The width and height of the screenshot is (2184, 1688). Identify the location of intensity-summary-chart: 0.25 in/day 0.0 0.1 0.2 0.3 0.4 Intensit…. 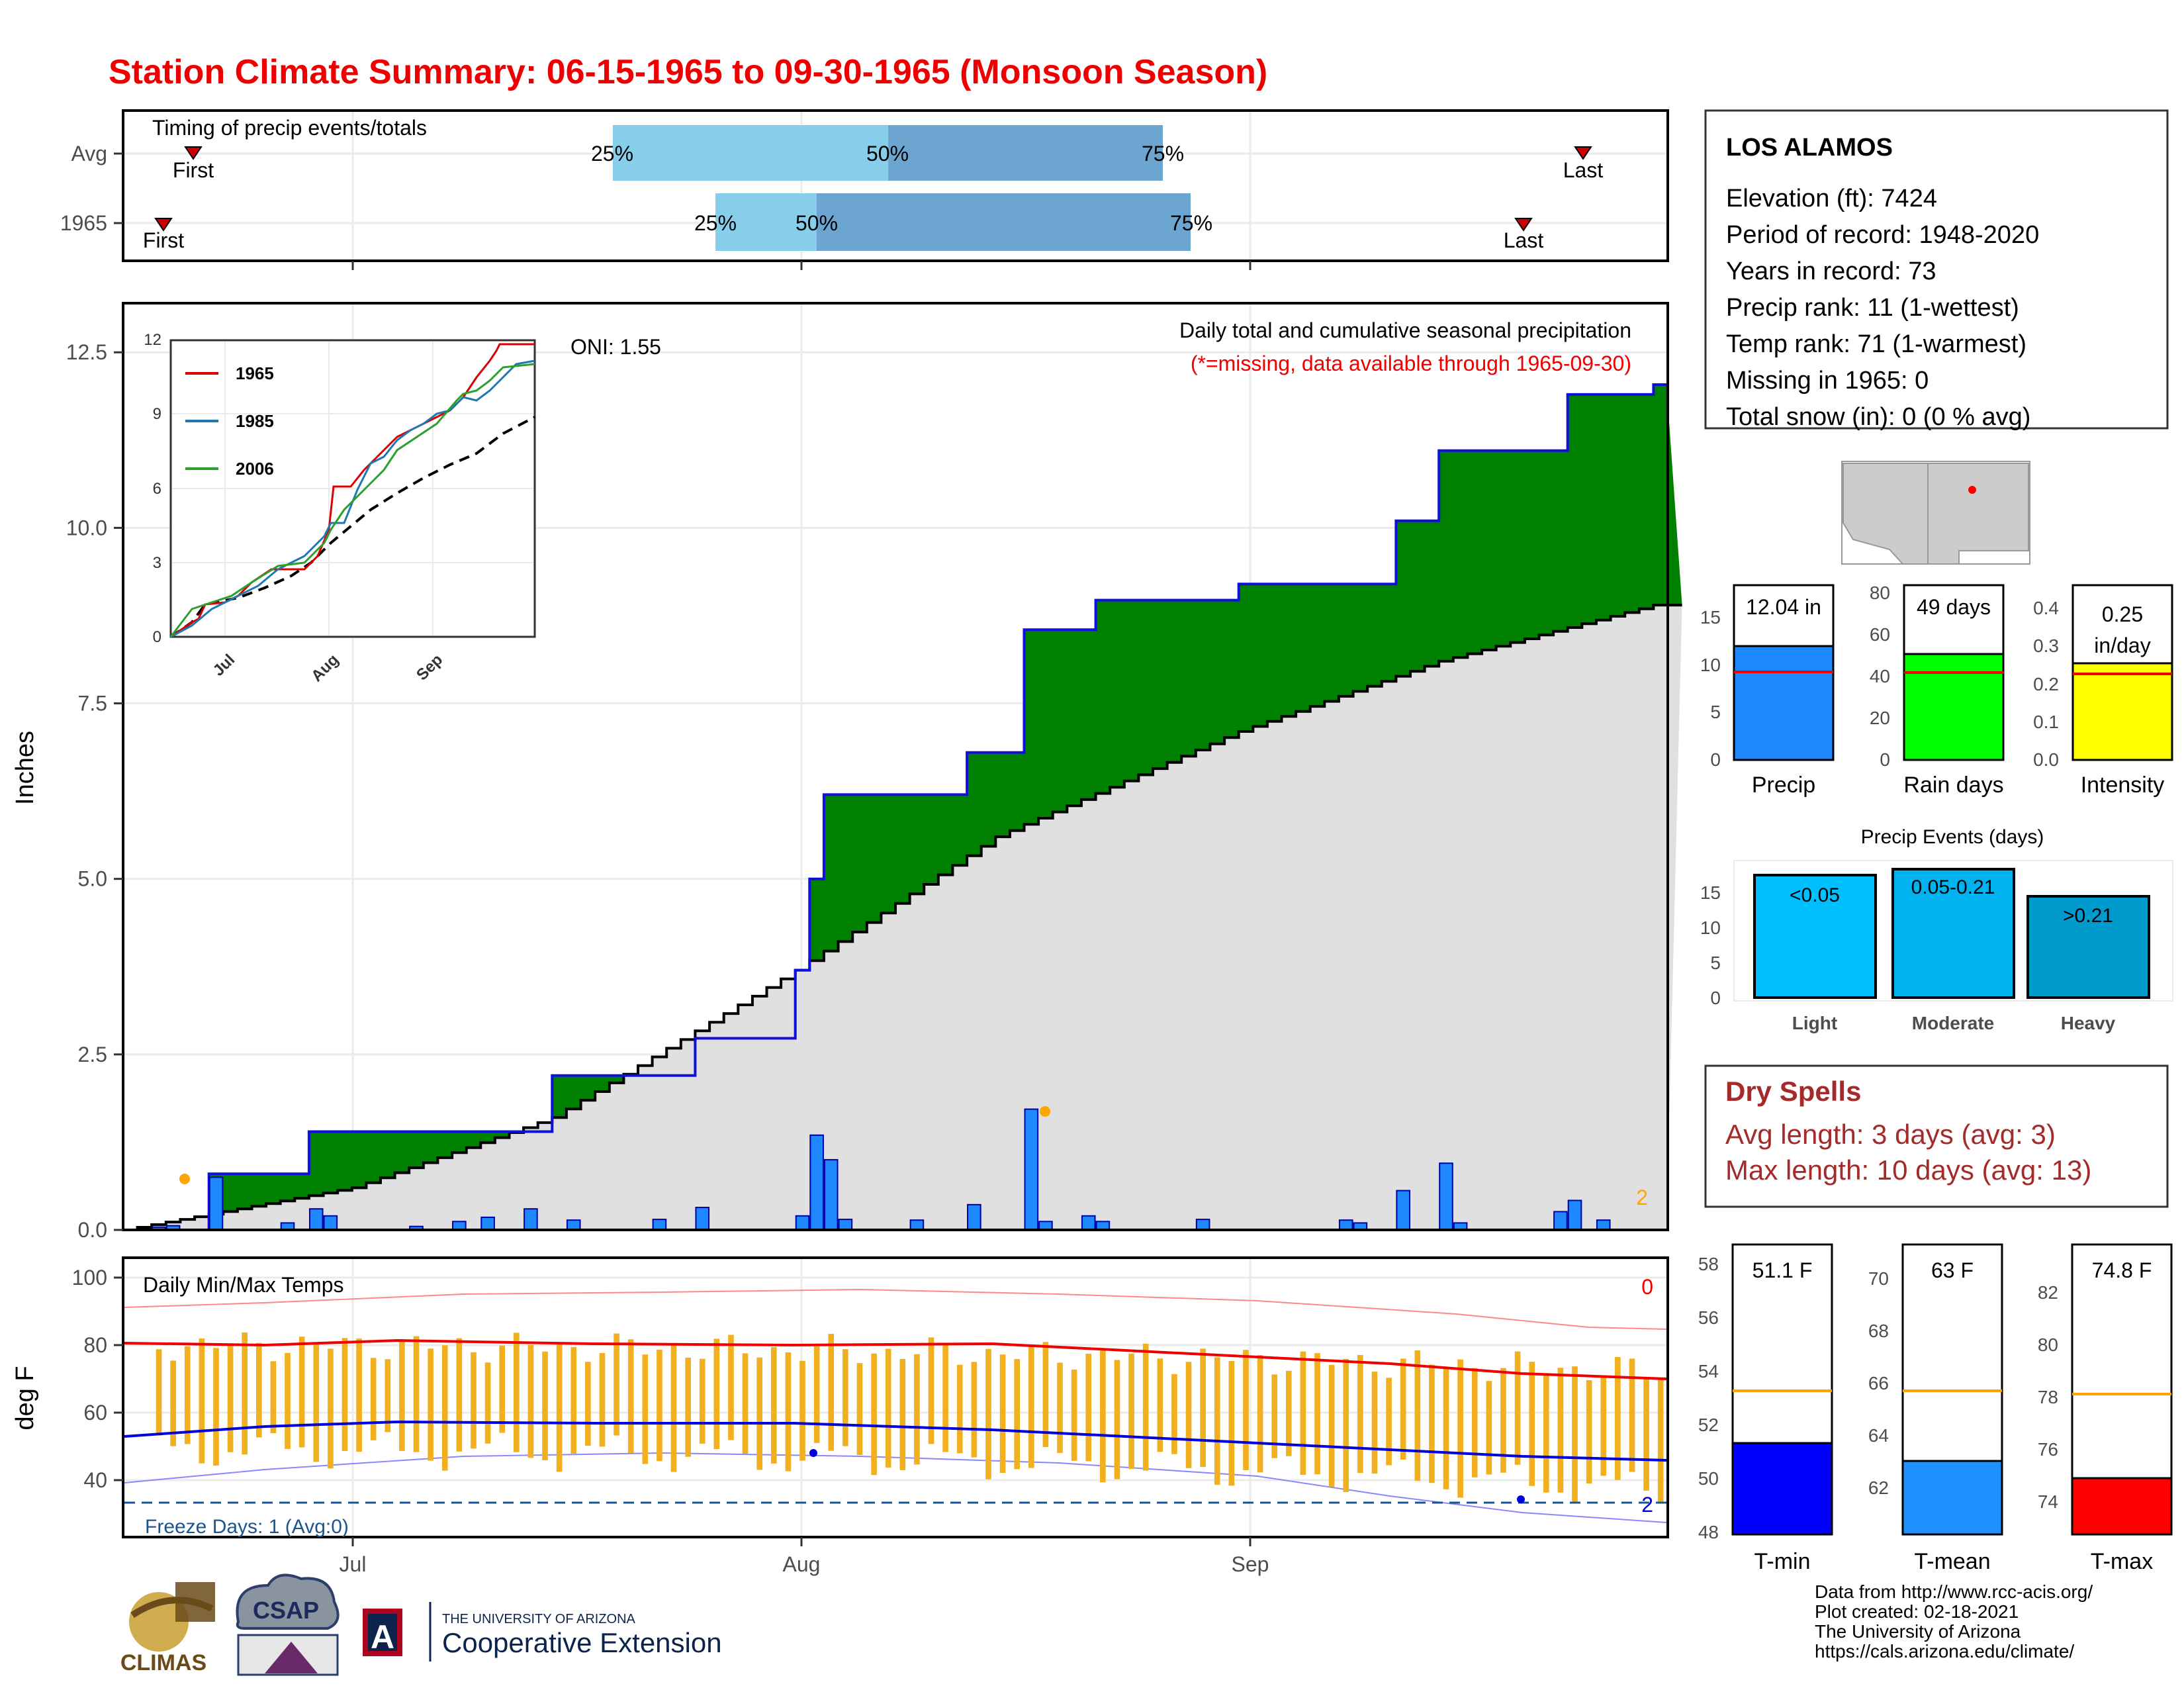
(2103, 691).